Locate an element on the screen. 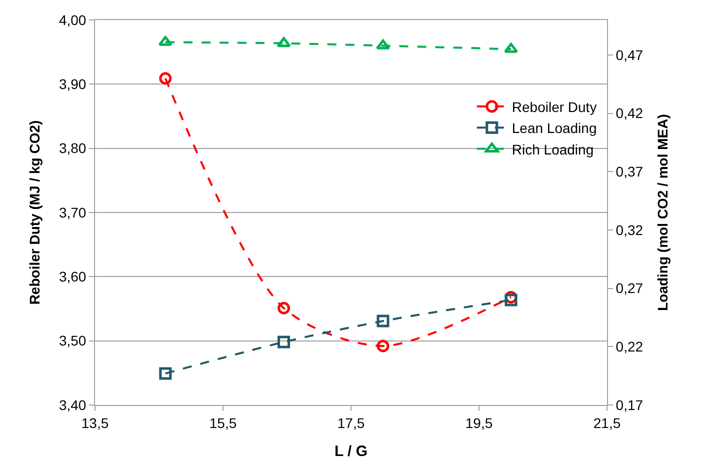 The image size is (712, 468). y2-tick-label: 0,17 is located at coordinates (630, 404).